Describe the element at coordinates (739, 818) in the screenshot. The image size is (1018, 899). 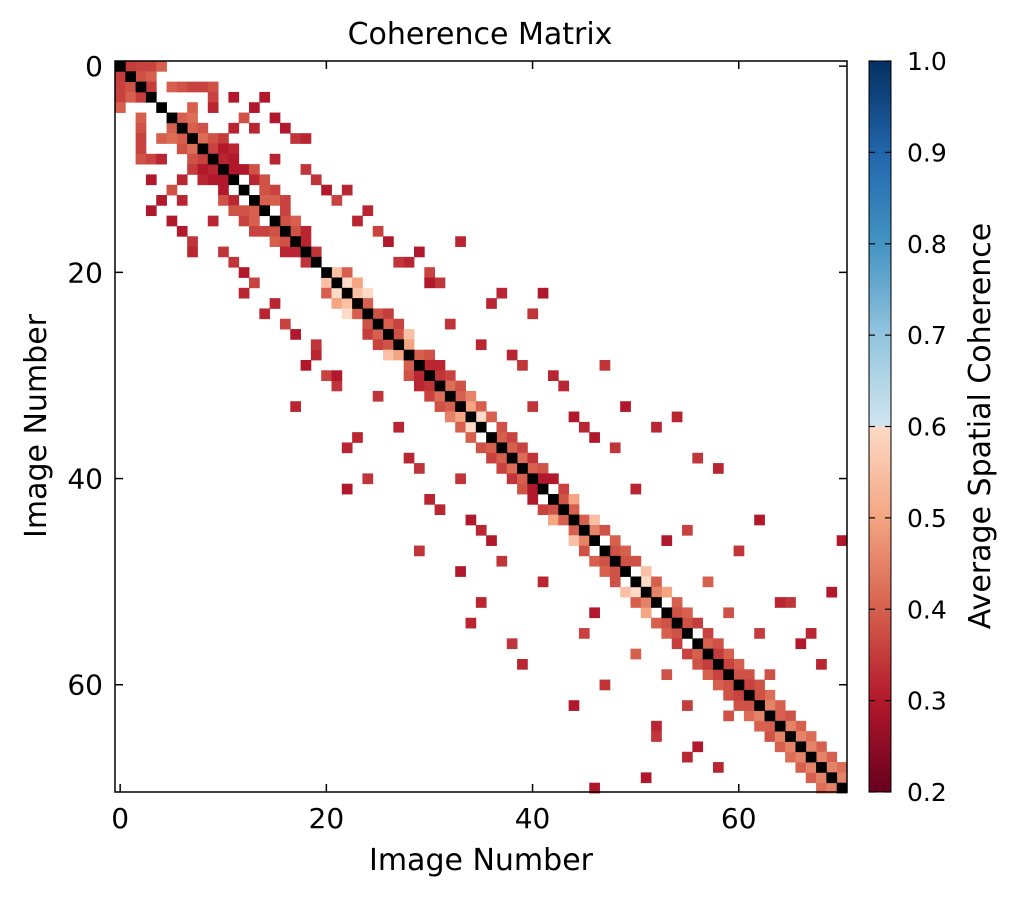
I see `x-tick-label: 60` at that location.